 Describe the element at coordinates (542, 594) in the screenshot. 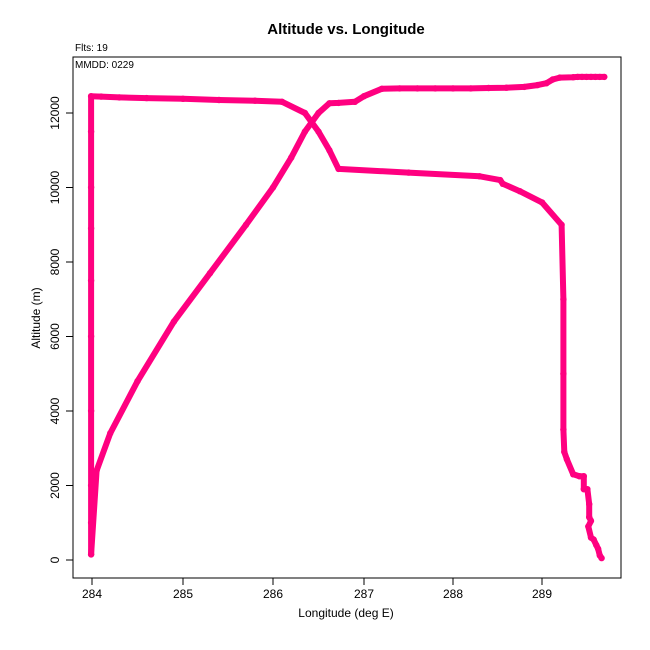

I see `x-tick-label: 289` at that location.